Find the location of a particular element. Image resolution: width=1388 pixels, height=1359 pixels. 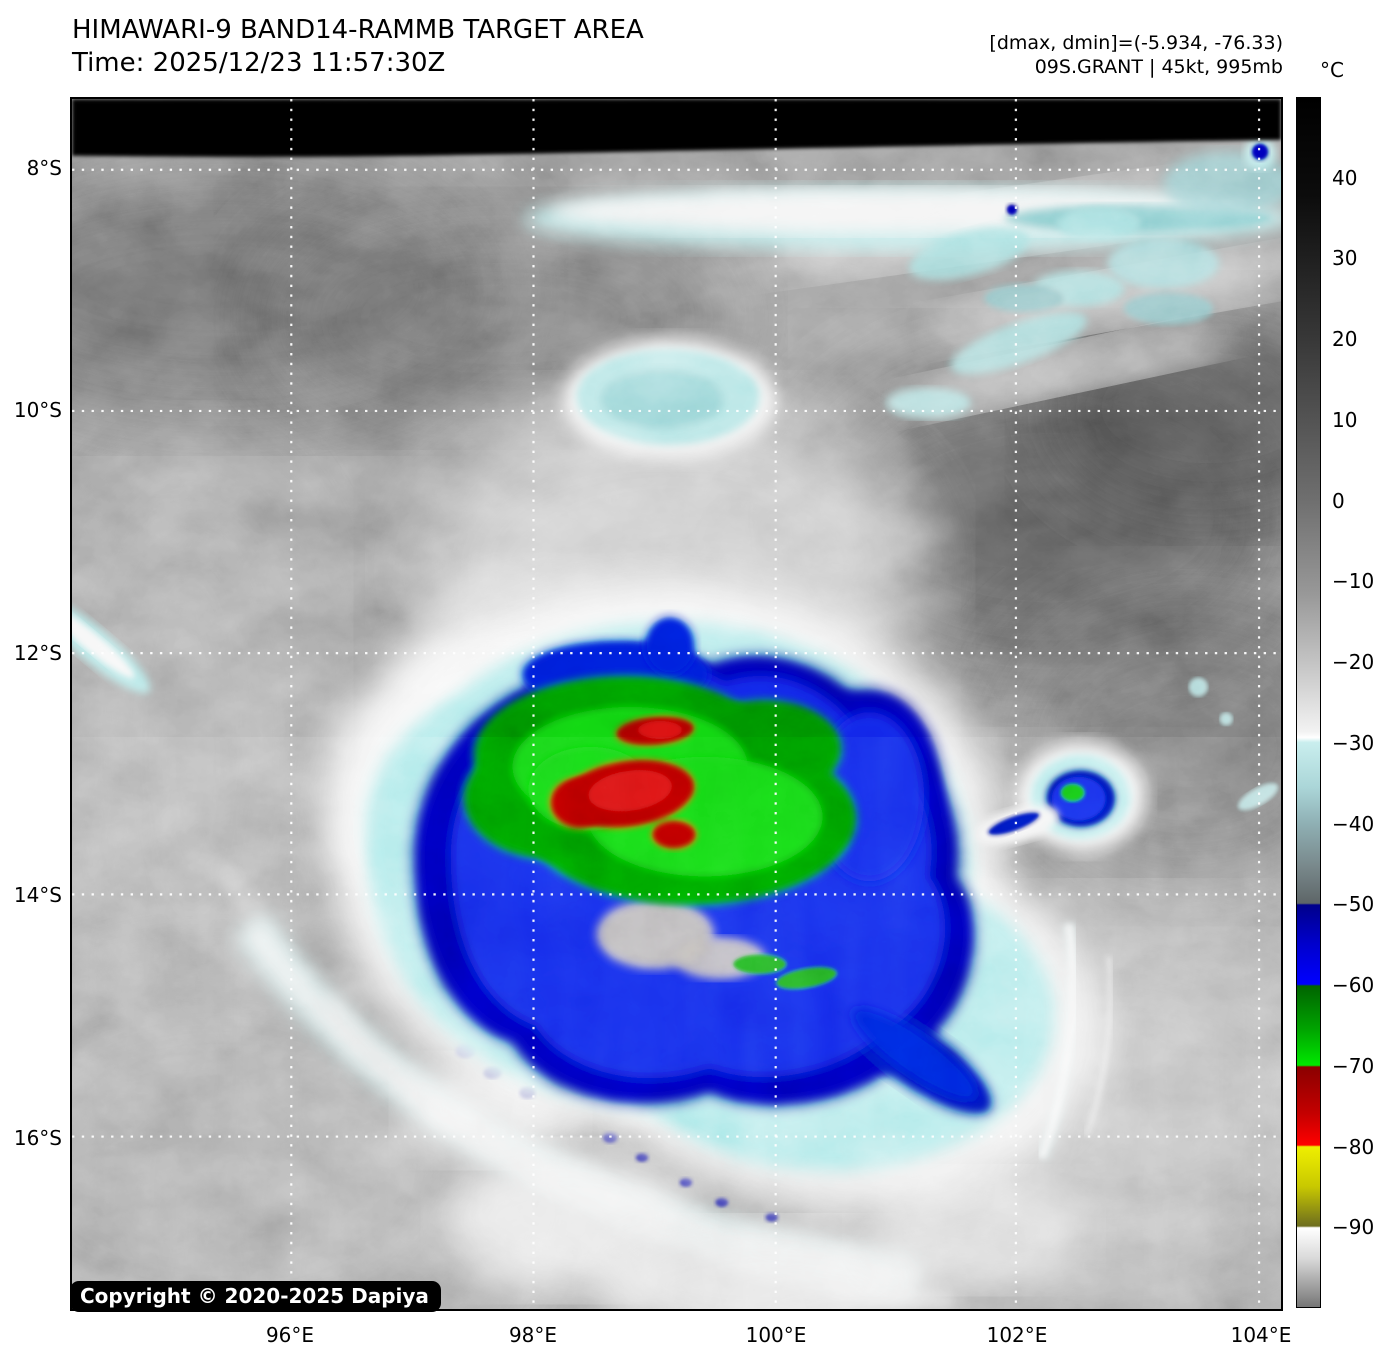

colorbar-tick: 30 is located at coordinates (1345, 258).